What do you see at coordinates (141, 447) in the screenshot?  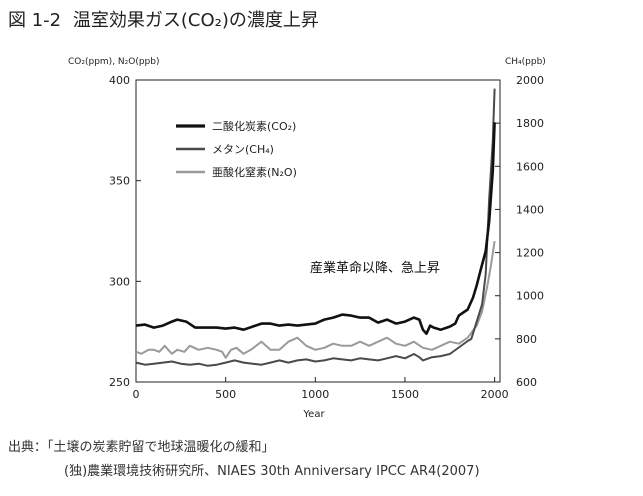 I see `source-line-1: 出典：「土壌の炭素貯留で地球温暖化の緩和」` at bounding box center [141, 447].